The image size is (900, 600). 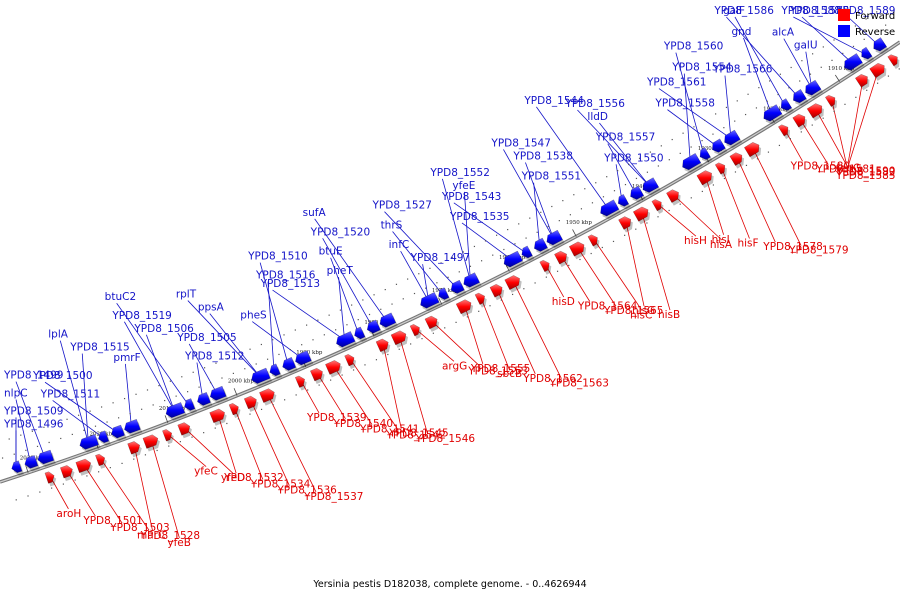 I want to click on gene-label: hisA, so click(x=721, y=245).